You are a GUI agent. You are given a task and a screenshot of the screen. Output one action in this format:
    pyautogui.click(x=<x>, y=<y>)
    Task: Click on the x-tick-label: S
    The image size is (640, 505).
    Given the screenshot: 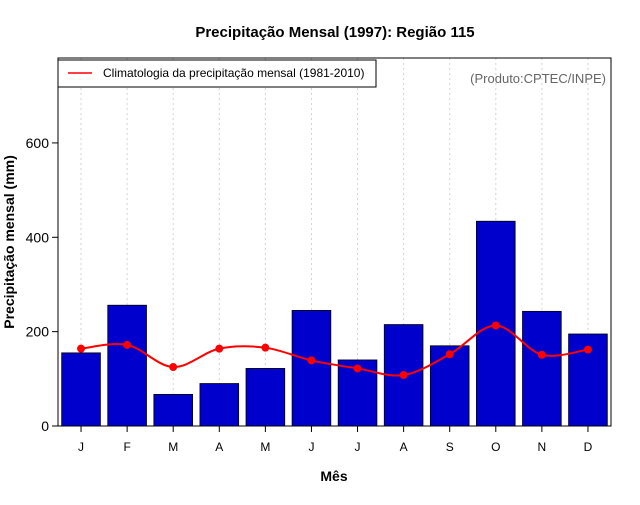 What is the action you would take?
    pyautogui.click(x=450, y=447)
    